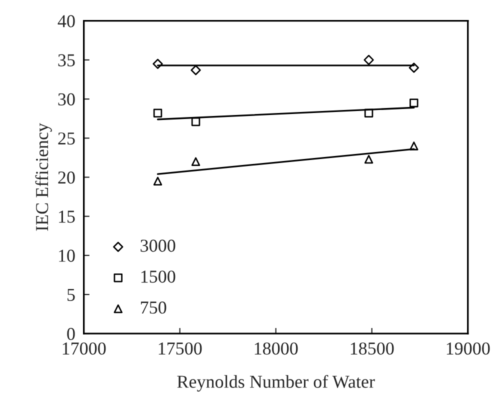 Image resolution: width=502 pixels, height=417 pixels. I want to click on y-axis-title: IEC Efficiency, so click(43, 177).